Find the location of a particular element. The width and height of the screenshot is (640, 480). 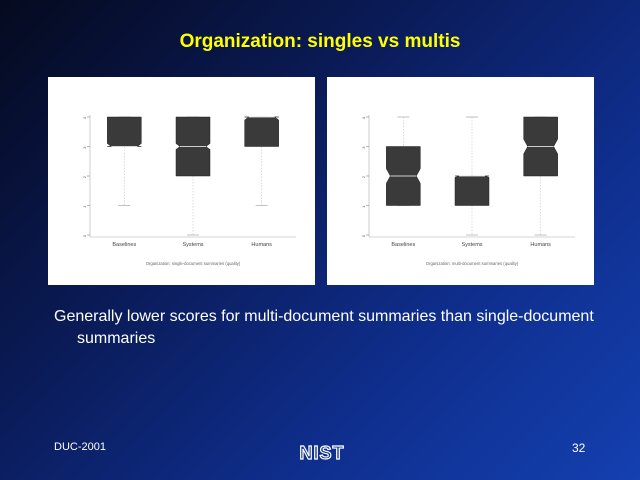

multis-ytick-label: 3 is located at coordinates (363, 147).